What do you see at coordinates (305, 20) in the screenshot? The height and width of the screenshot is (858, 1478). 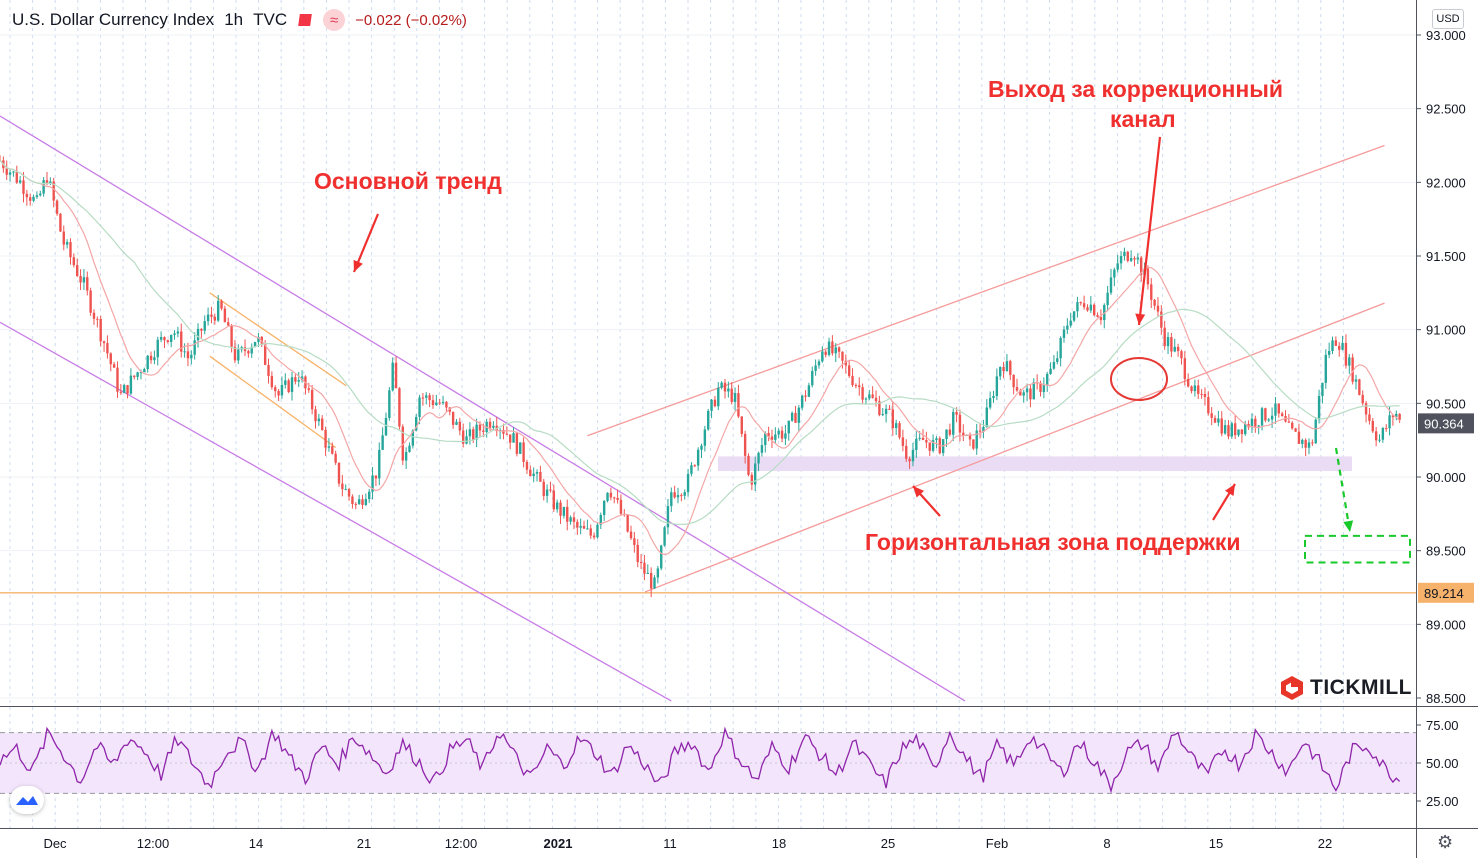 I see `market-status-icon` at bounding box center [305, 20].